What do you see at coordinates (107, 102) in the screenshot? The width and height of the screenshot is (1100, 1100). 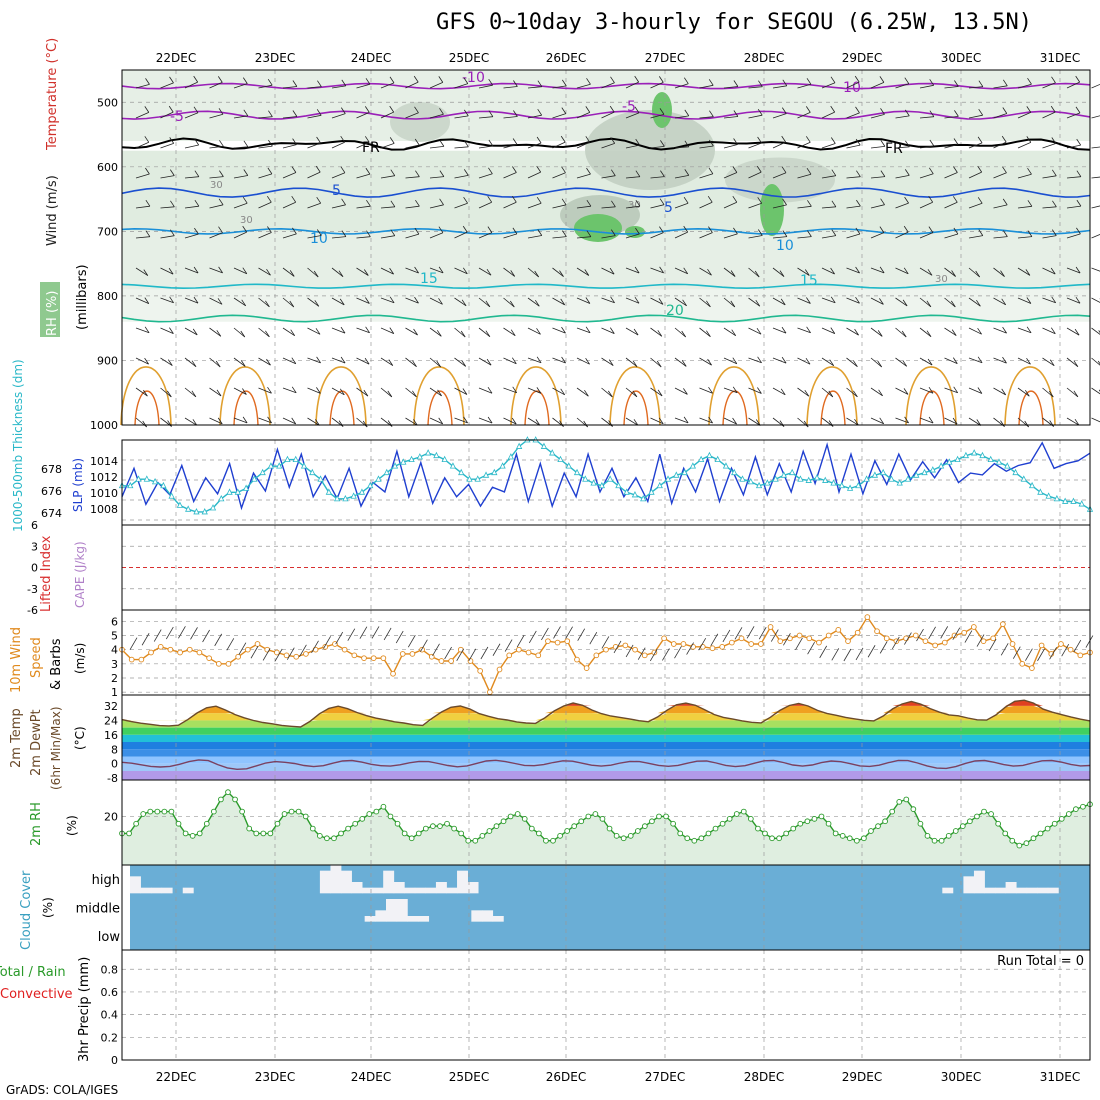 I see `sounding-y-tick: 500` at bounding box center [107, 102].